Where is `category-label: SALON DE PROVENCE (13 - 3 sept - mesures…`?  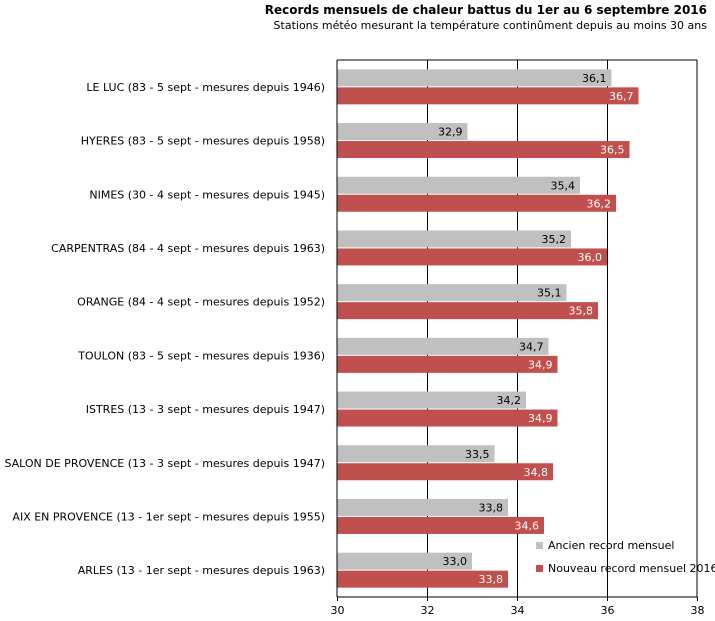 category-label: SALON DE PROVENCE (13 - 3 sept - mesures… is located at coordinates (164, 463).